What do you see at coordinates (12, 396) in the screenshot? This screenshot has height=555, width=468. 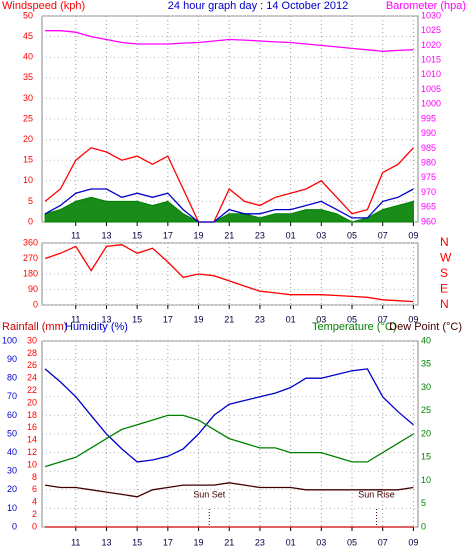 I see `y-tick-label: 70` at bounding box center [12, 396].